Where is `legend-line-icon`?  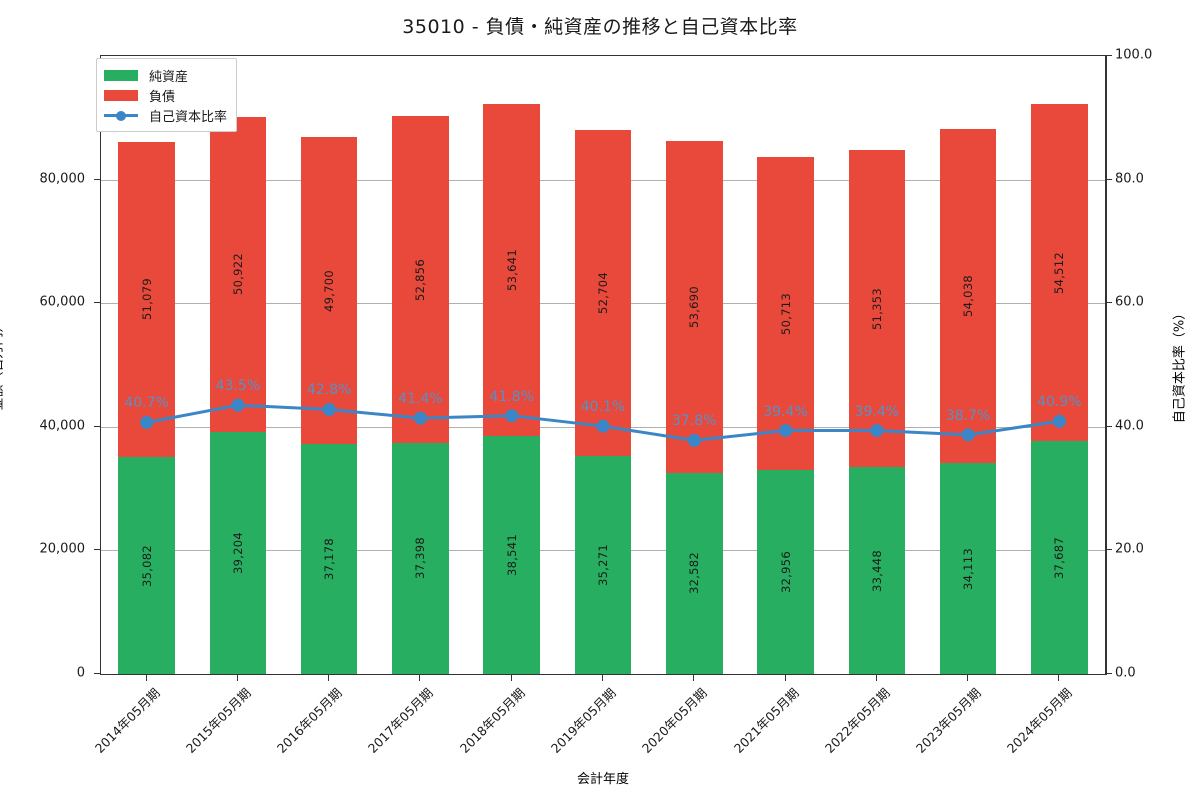
legend-line-icon is located at coordinates (121, 115).